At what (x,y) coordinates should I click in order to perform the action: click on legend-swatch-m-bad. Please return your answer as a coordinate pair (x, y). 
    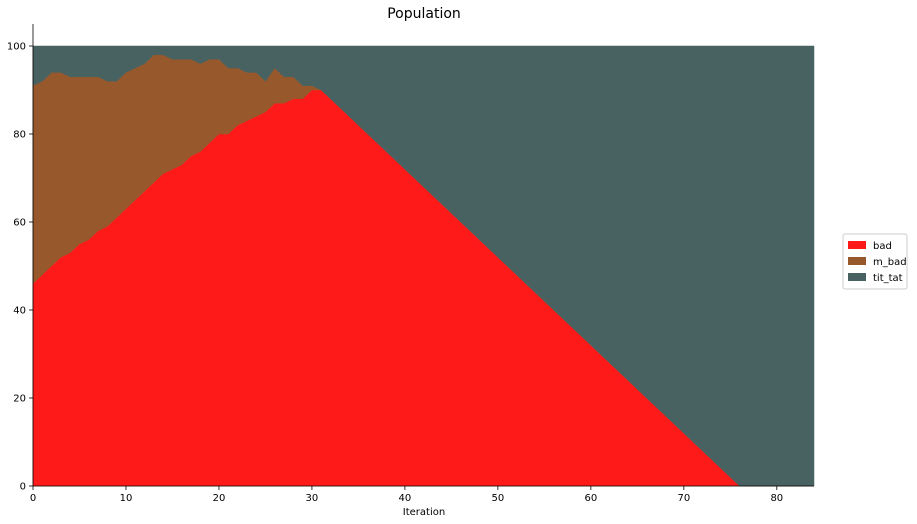
    Looking at the image, I should click on (857, 261).